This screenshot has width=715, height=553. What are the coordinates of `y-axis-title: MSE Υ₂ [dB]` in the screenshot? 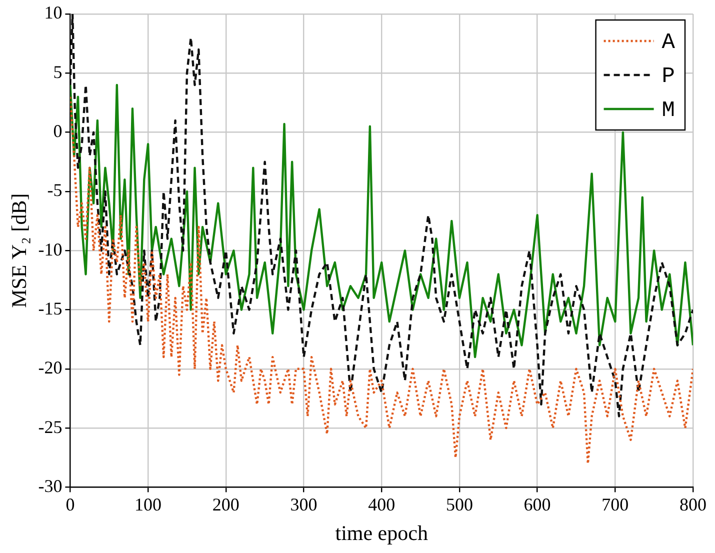 It's located at (19, 250).